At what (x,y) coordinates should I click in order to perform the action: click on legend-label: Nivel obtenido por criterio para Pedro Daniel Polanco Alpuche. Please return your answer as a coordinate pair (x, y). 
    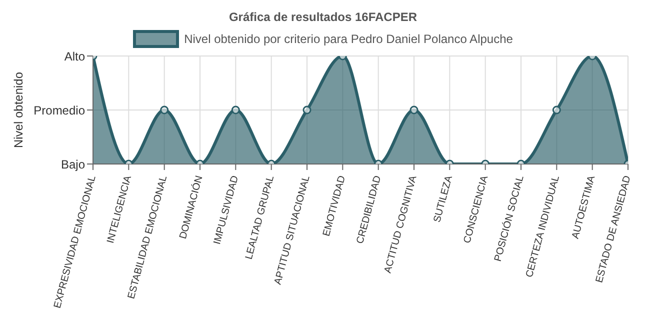
    Looking at the image, I should click on (348, 39).